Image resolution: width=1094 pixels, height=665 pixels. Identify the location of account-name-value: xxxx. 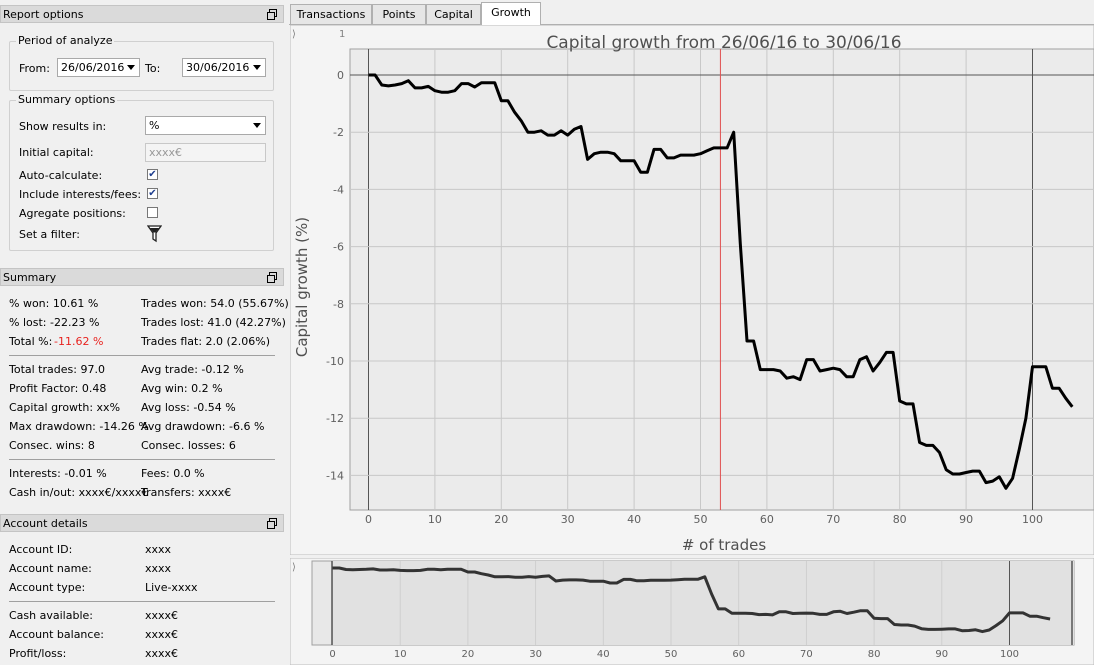
(158, 568).